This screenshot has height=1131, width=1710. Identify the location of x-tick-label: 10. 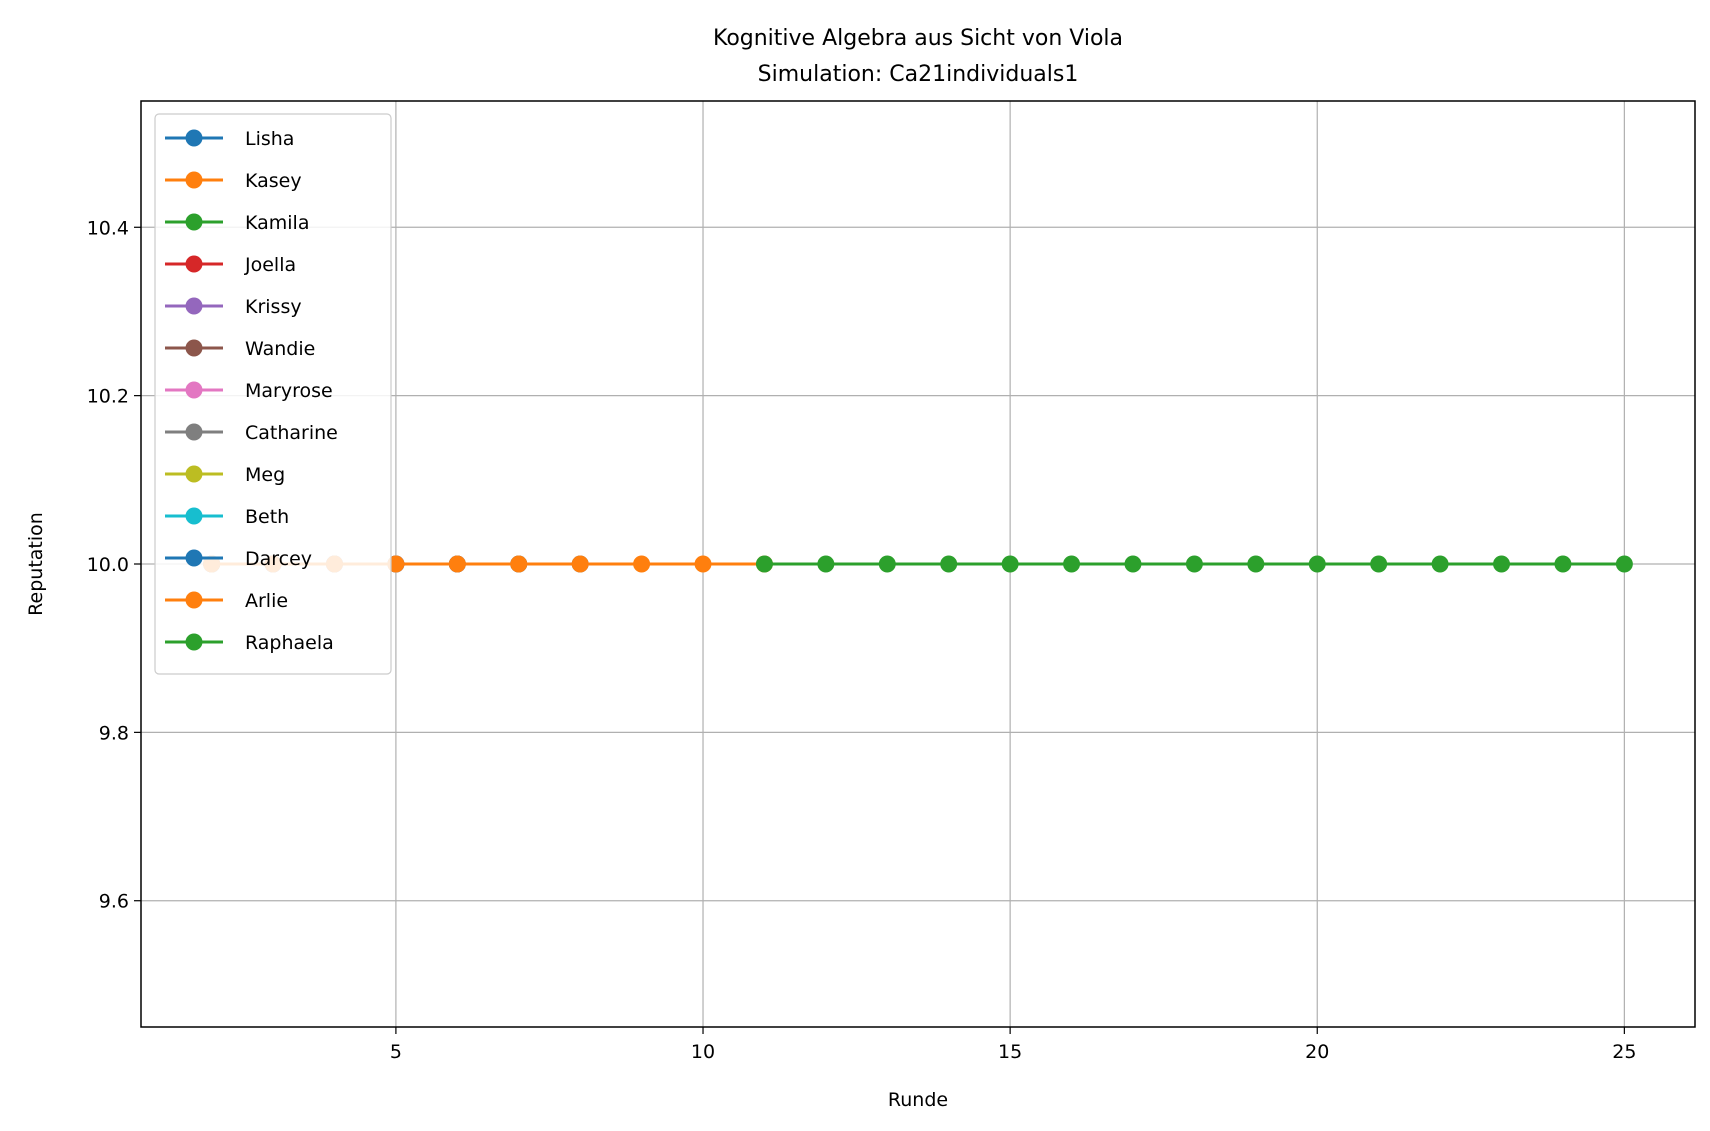
(703, 1052).